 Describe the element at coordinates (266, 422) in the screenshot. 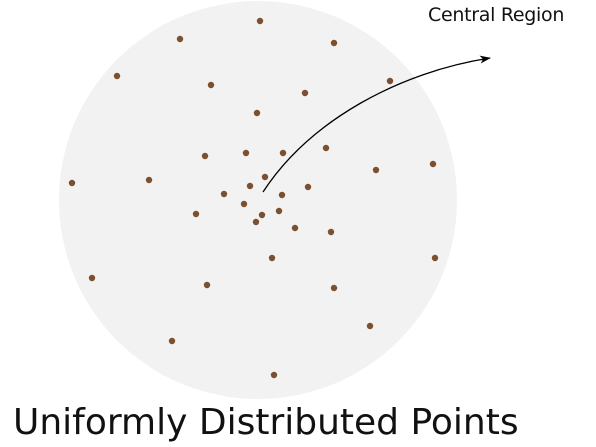

I see `diagram-caption: Uniformly Distributed Points` at that location.